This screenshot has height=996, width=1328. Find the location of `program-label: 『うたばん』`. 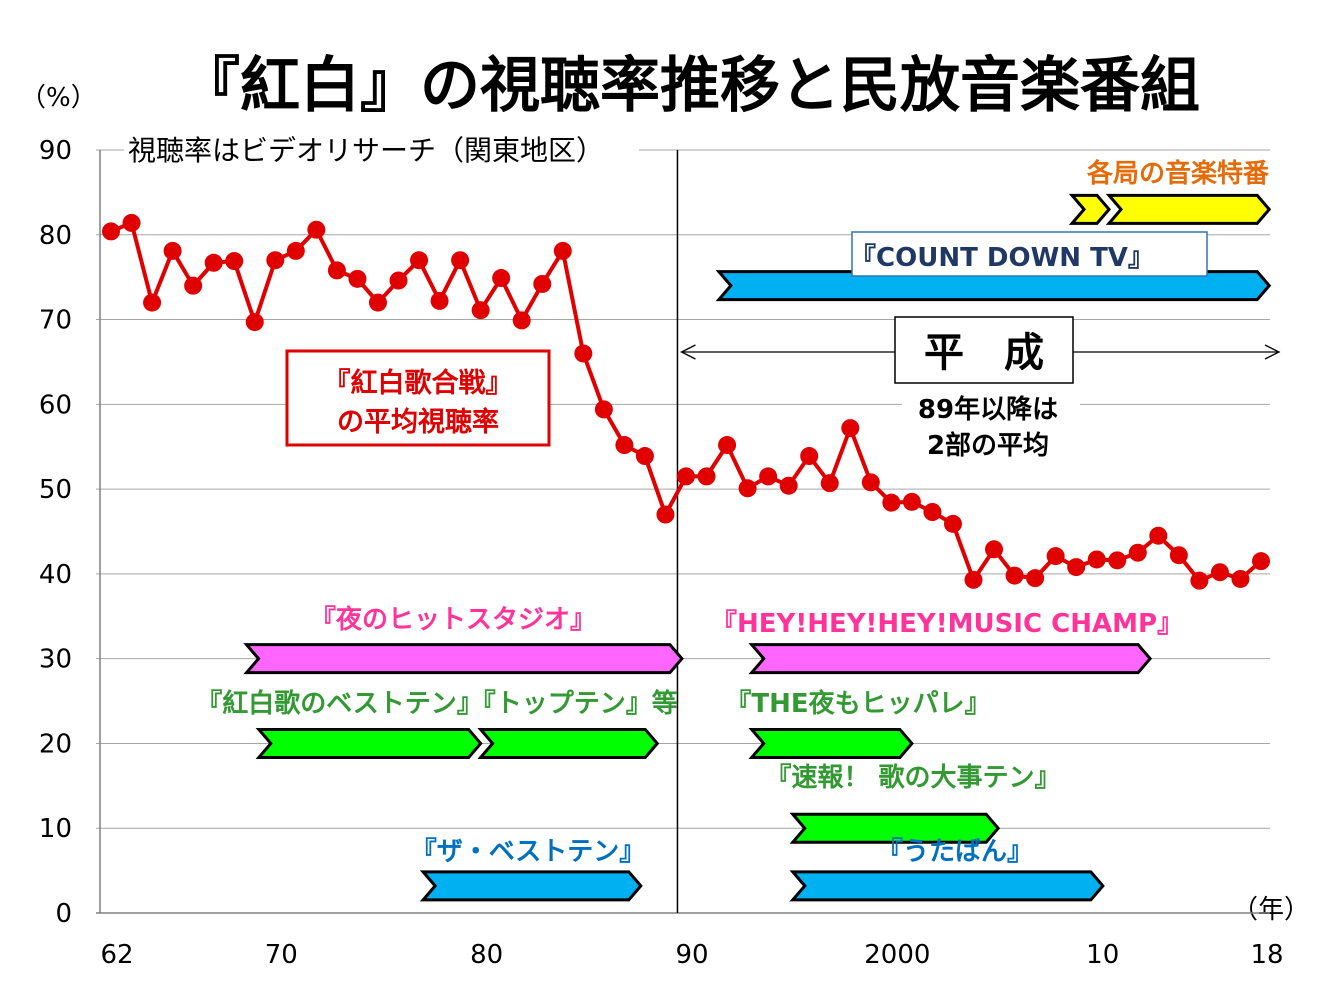

program-label: 『うたばん』 is located at coordinates (955, 851).